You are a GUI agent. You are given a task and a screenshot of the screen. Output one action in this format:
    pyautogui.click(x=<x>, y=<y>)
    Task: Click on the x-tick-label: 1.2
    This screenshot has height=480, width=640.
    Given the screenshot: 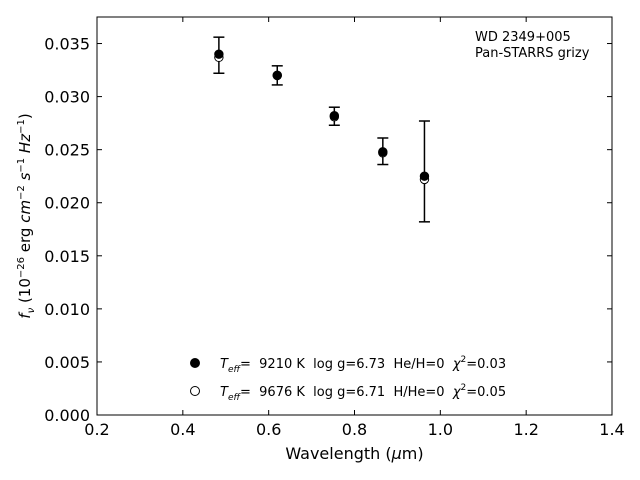 What is the action you would take?
    pyautogui.click(x=525, y=429)
    